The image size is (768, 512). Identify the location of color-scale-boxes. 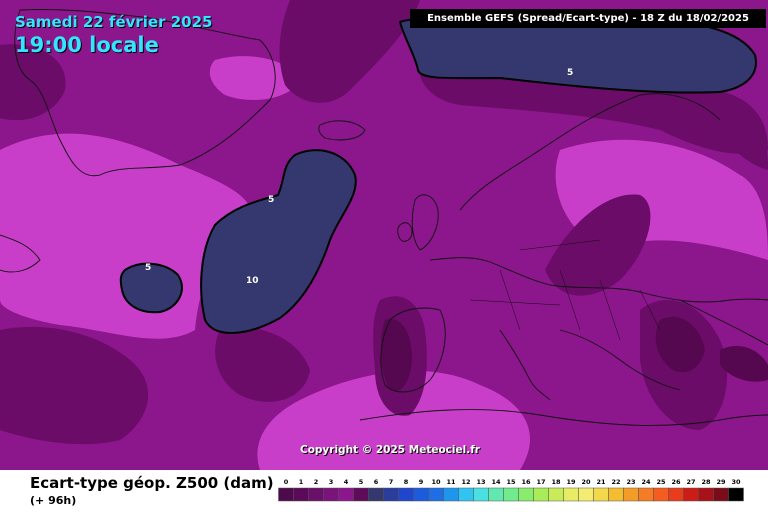
(511, 494).